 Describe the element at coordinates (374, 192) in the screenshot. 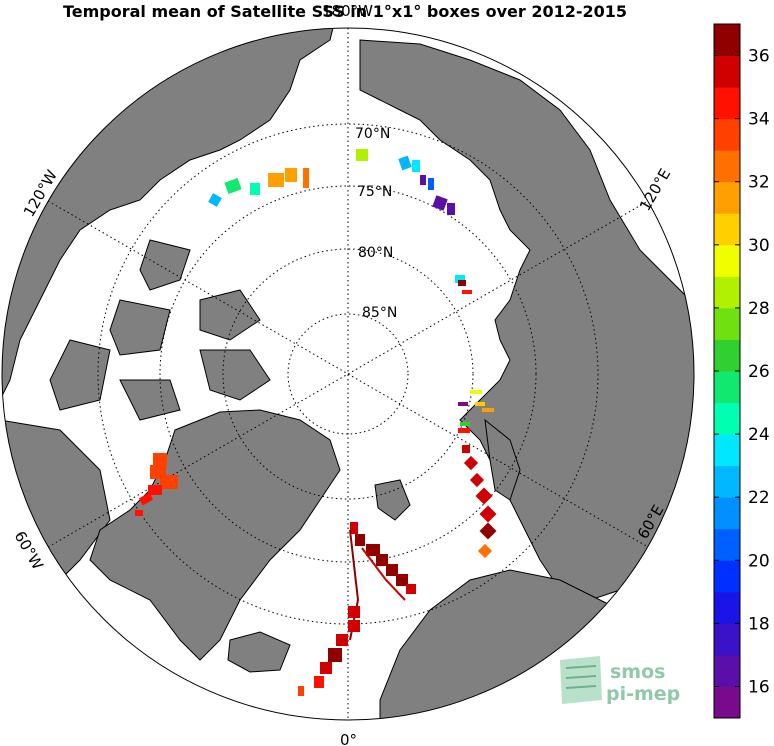

I see `lat-label-75: 75°N` at that location.